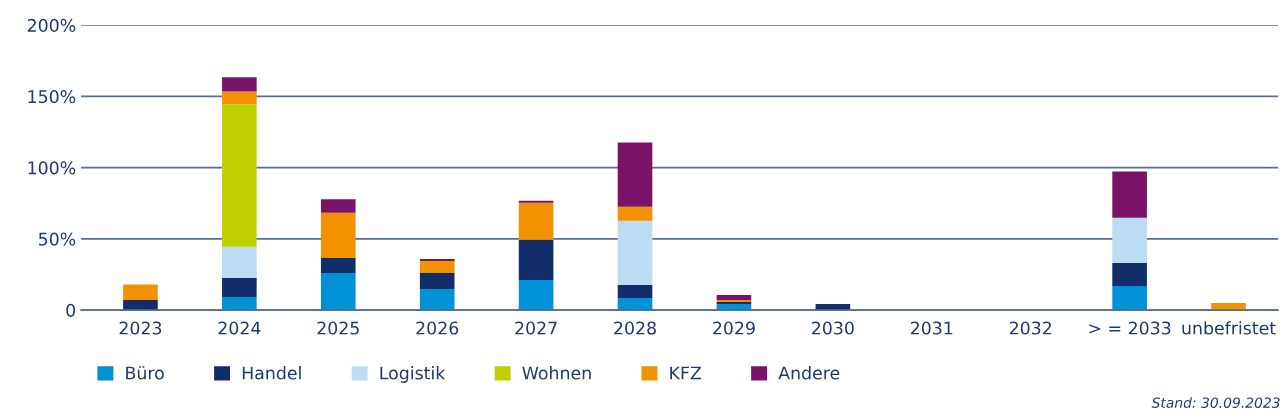 Image resolution: width=1287 pixels, height=419 pixels. Describe the element at coordinates (635, 328) in the screenshot. I see `x-tick-label: 2028` at that location.